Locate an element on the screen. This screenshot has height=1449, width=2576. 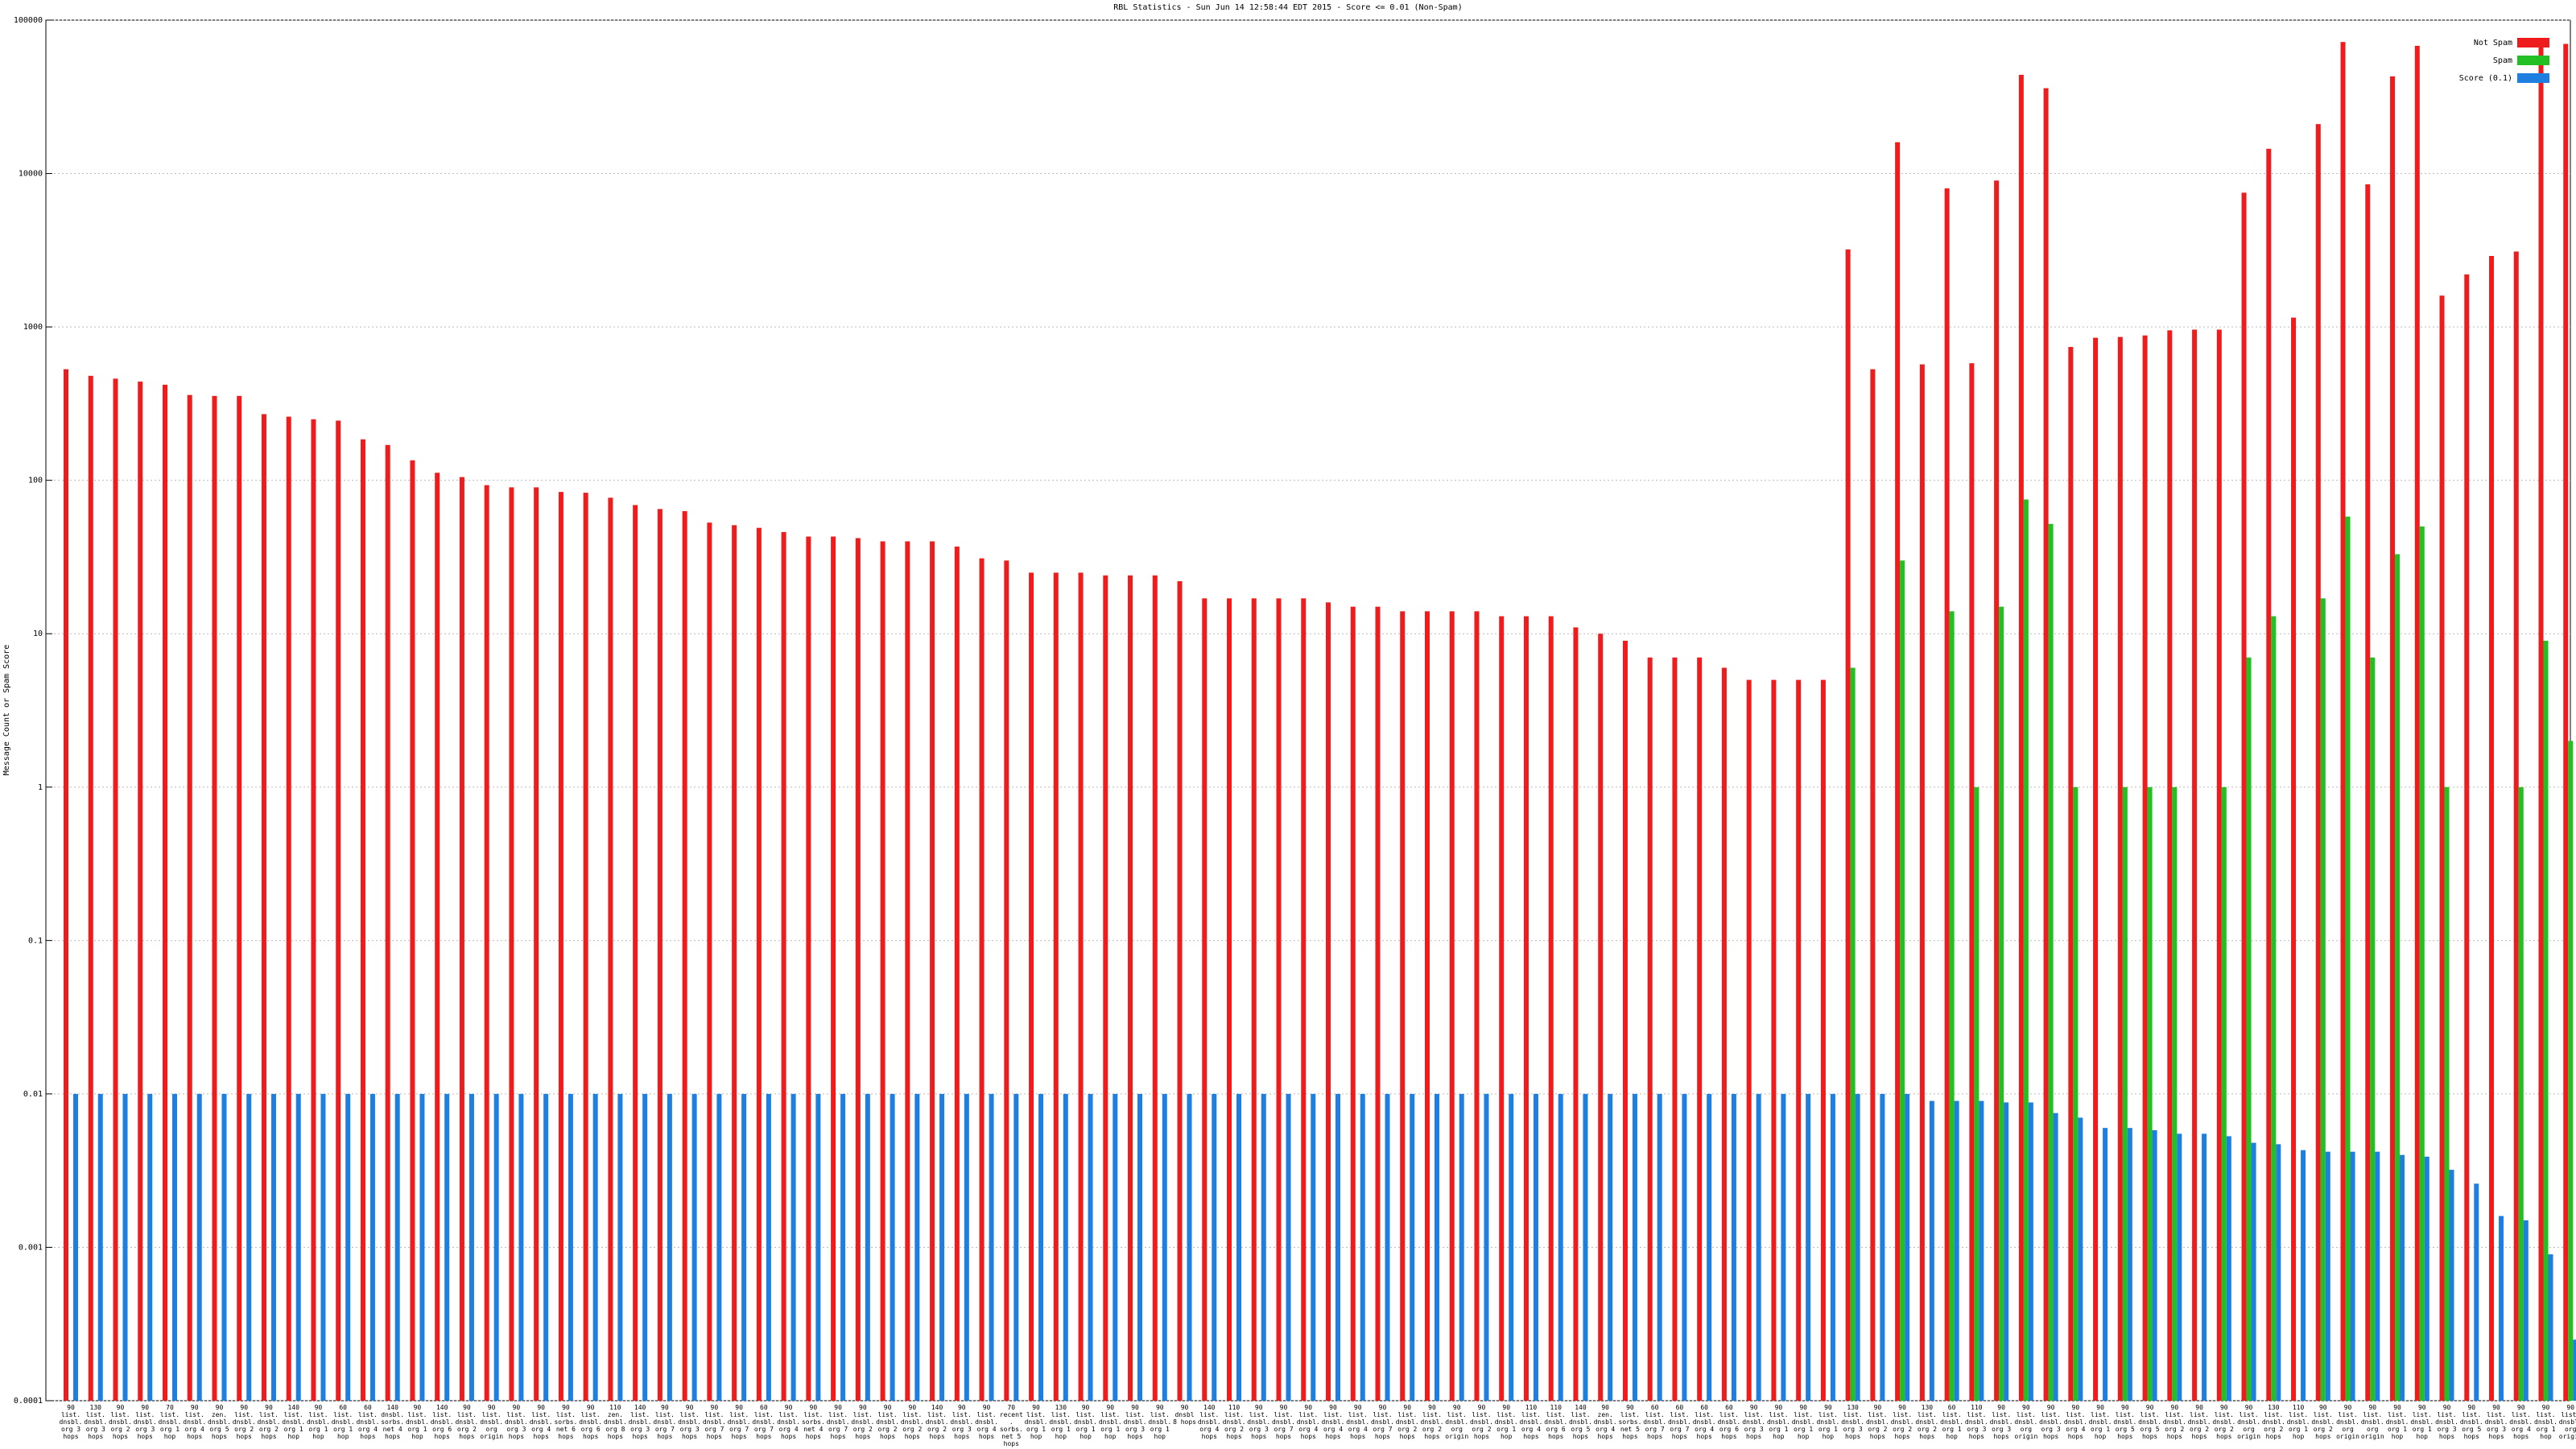
legend-label: Spam is located at coordinates (2502, 60).